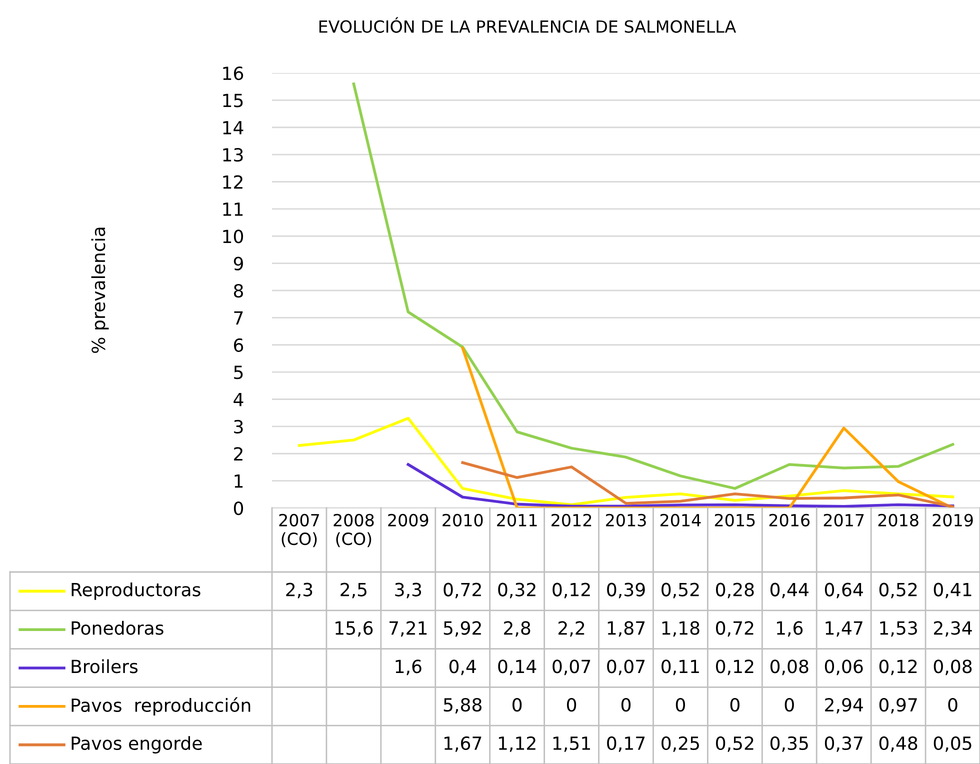  Describe the element at coordinates (239, 399) in the screenshot. I see `y-tick-label: 4` at that location.